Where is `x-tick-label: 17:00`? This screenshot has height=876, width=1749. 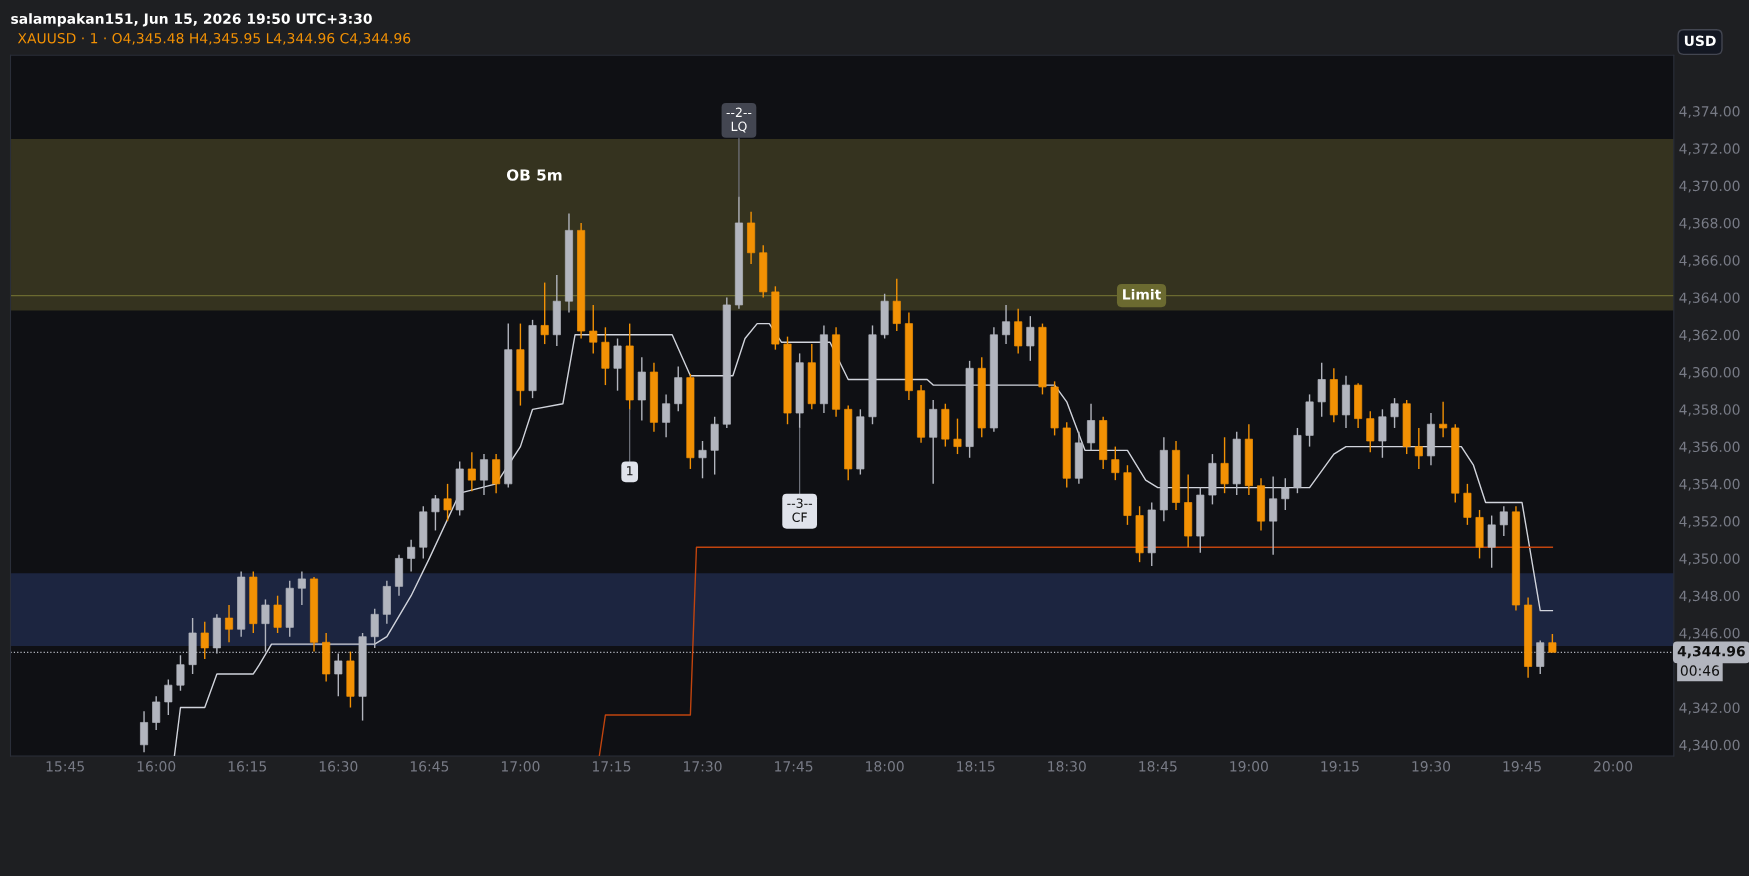
x-tick-label: 17:00 is located at coordinates (520, 766).